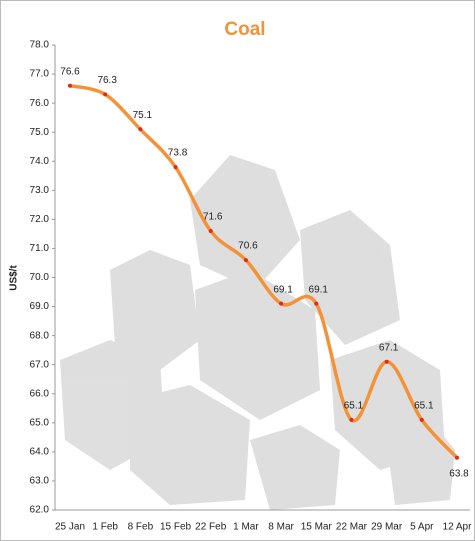  What do you see at coordinates (40, 306) in the screenshot?
I see `y-tick-label: 69.0` at bounding box center [40, 306].